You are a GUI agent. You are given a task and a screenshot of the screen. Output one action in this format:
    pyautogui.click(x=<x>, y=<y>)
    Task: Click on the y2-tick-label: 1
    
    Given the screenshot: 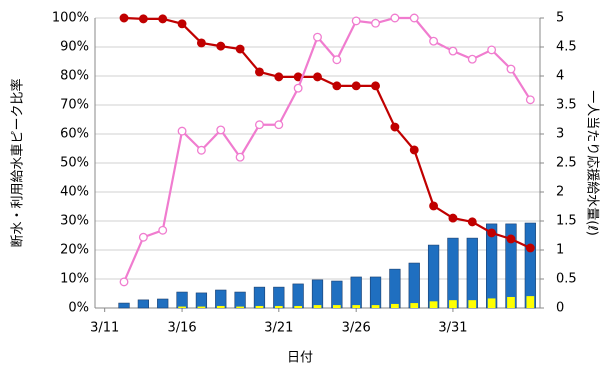 What is the action you would take?
    pyautogui.click(x=560, y=250)
    